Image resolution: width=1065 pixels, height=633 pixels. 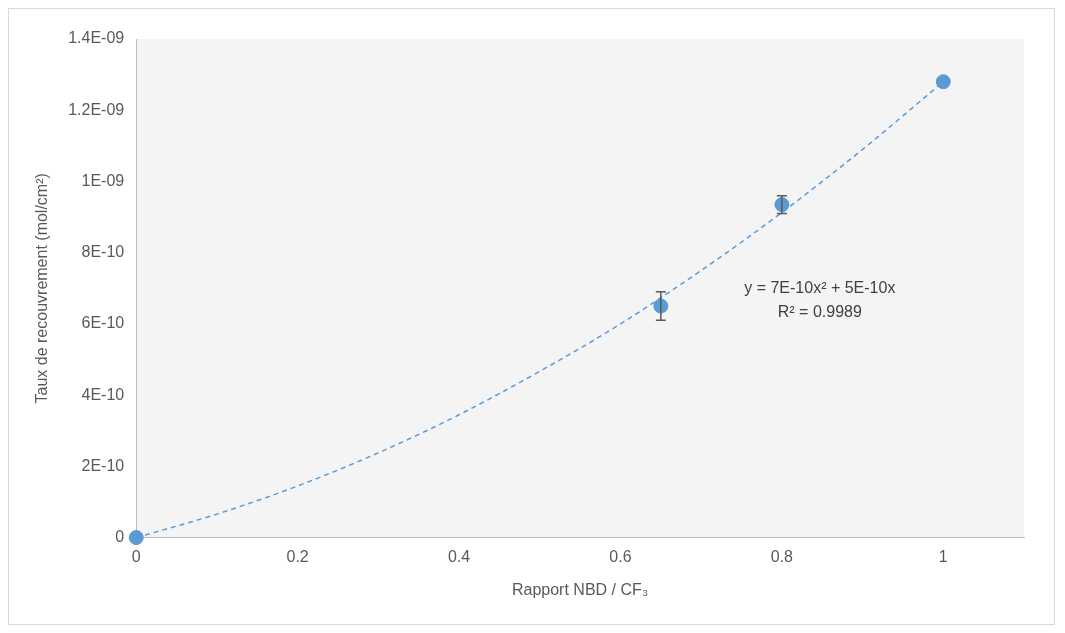 What do you see at coordinates (459, 556) in the screenshot?
I see `x-tick-label: 0.4` at bounding box center [459, 556].